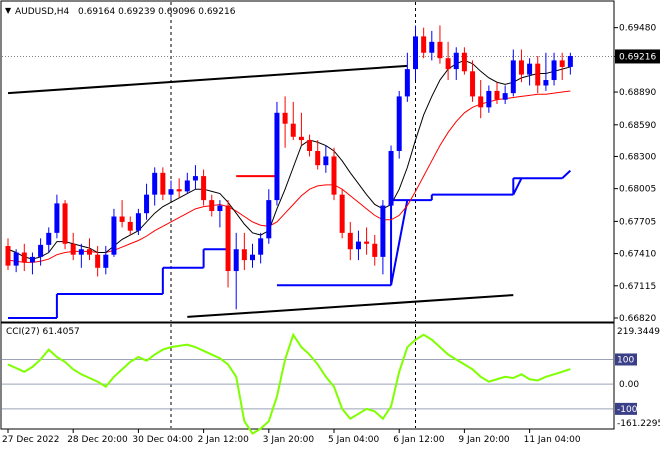 The image size is (660, 454). I want to click on price-tick-label-6: 0.67705, so click(637, 222).